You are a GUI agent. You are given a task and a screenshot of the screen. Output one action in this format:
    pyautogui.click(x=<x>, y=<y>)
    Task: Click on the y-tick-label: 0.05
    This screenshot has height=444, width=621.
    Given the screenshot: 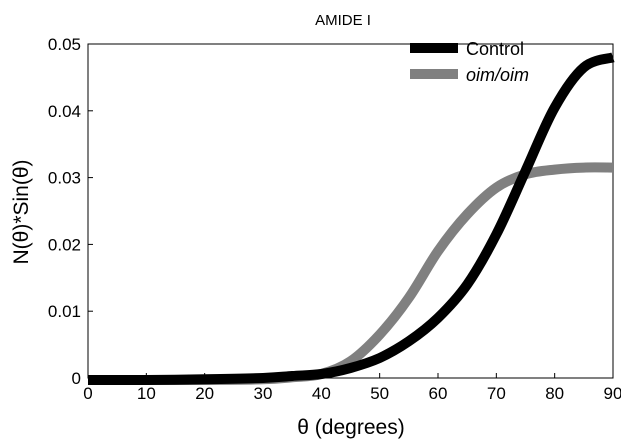 What is the action you would take?
    pyautogui.click(x=64, y=44)
    